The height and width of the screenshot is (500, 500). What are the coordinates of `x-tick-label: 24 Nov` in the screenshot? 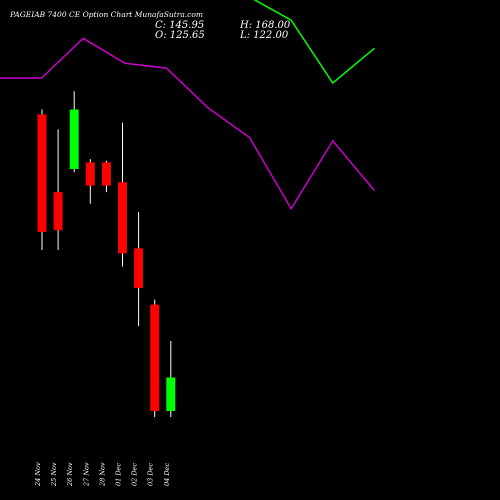 It's located at (38, 474).